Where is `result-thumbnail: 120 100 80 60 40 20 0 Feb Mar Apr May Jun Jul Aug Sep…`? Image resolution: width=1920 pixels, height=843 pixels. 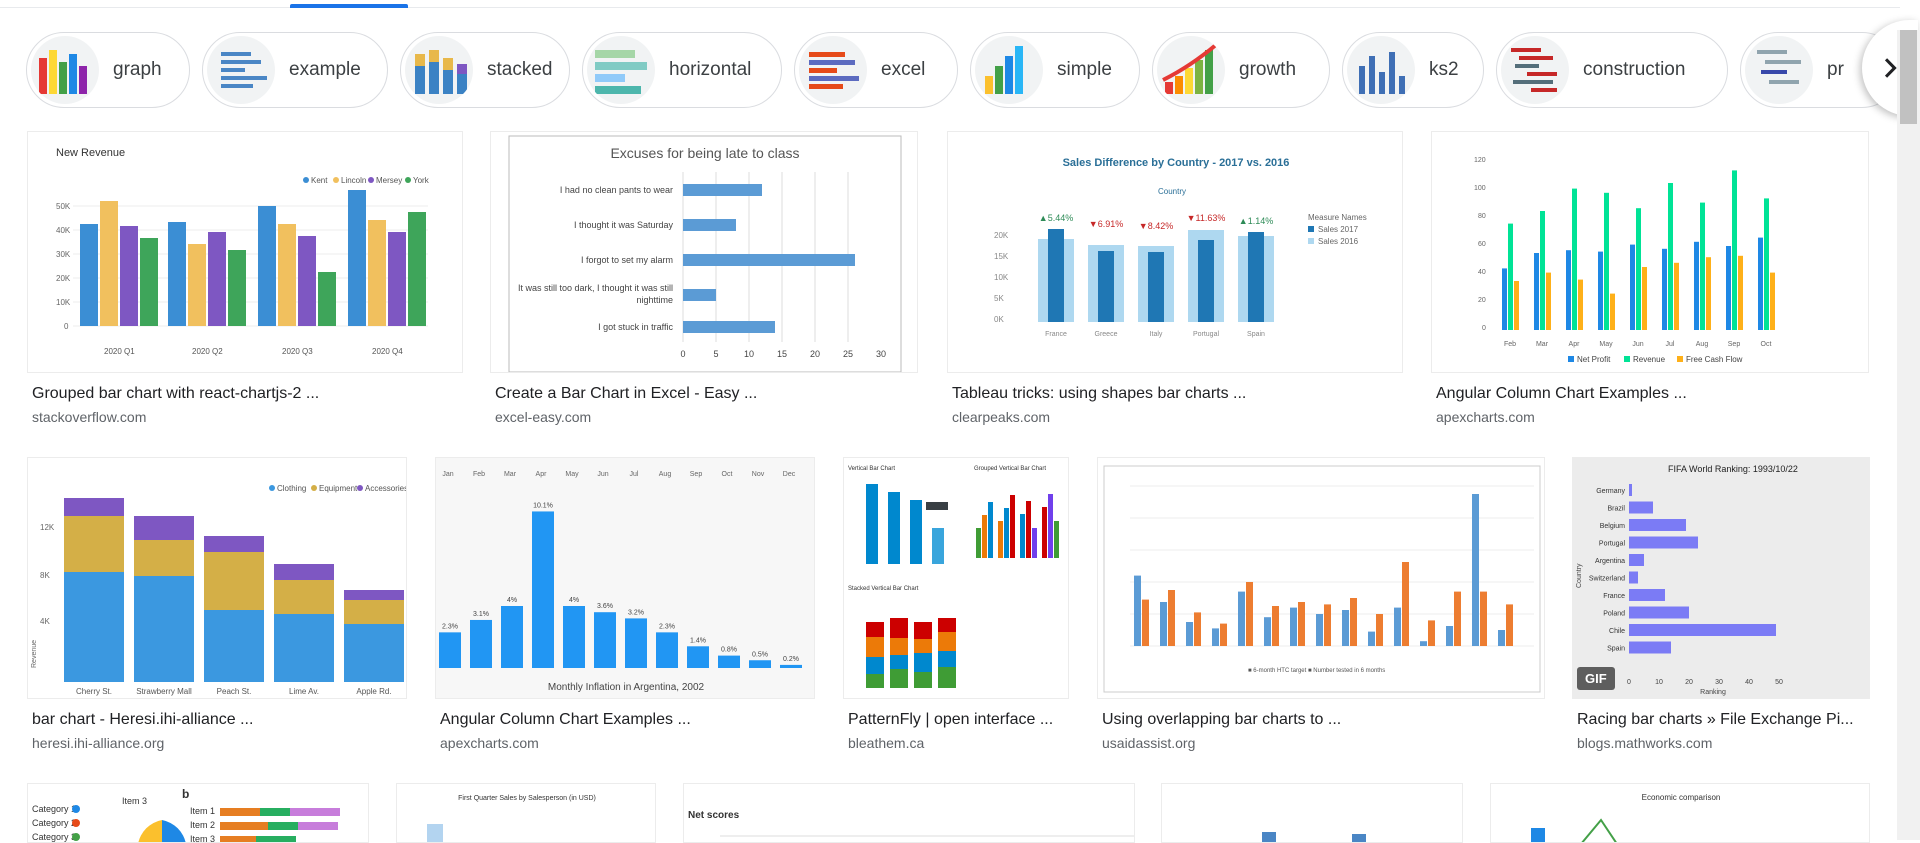
result-thumbnail: 120 100 80 60 40 20 0 Feb Mar Apr May Jun Jul Aug Sep… is located at coordinates (1650, 252).